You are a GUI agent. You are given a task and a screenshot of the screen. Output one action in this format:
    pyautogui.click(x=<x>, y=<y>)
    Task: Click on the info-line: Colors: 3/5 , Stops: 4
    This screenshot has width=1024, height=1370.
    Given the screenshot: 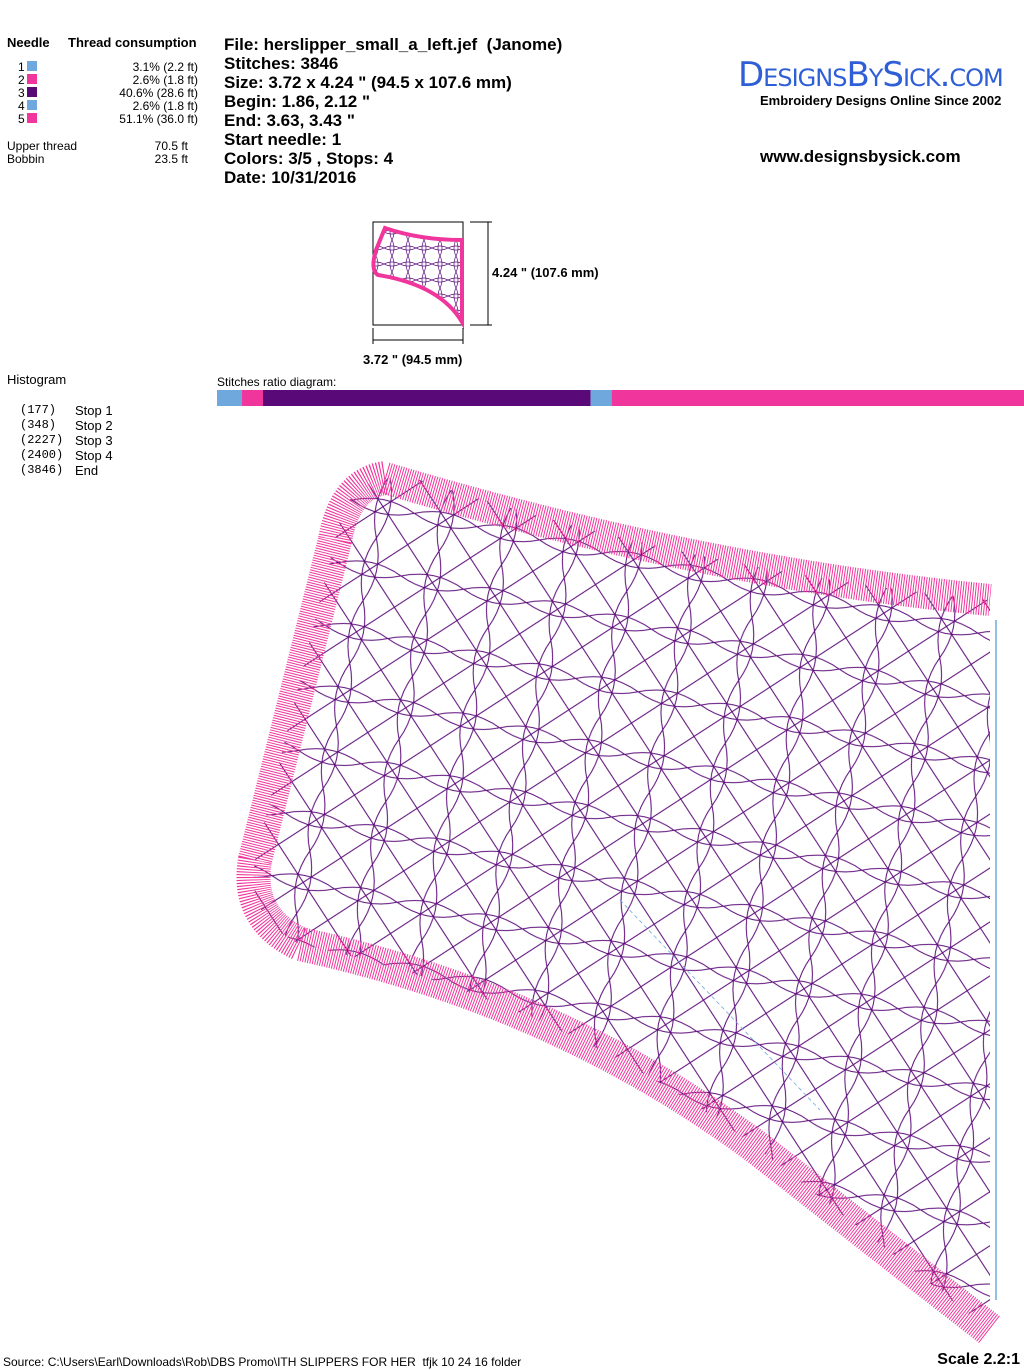 What is the action you would take?
    pyautogui.click(x=309, y=158)
    